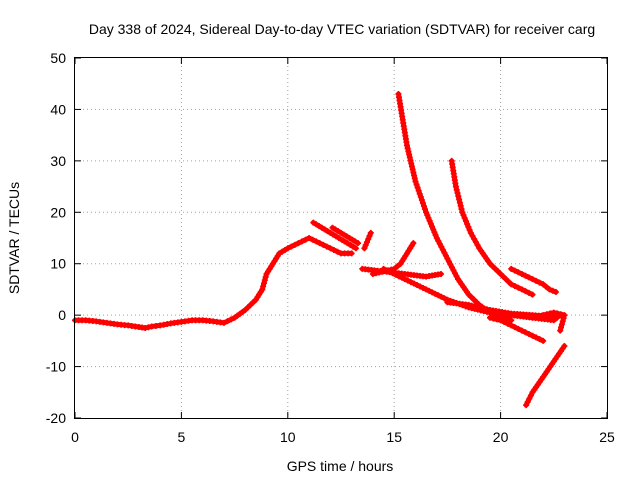 The image size is (640, 480). Describe the element at coordinates (334, 235) in the screenshot. I see `series-band` at that location.